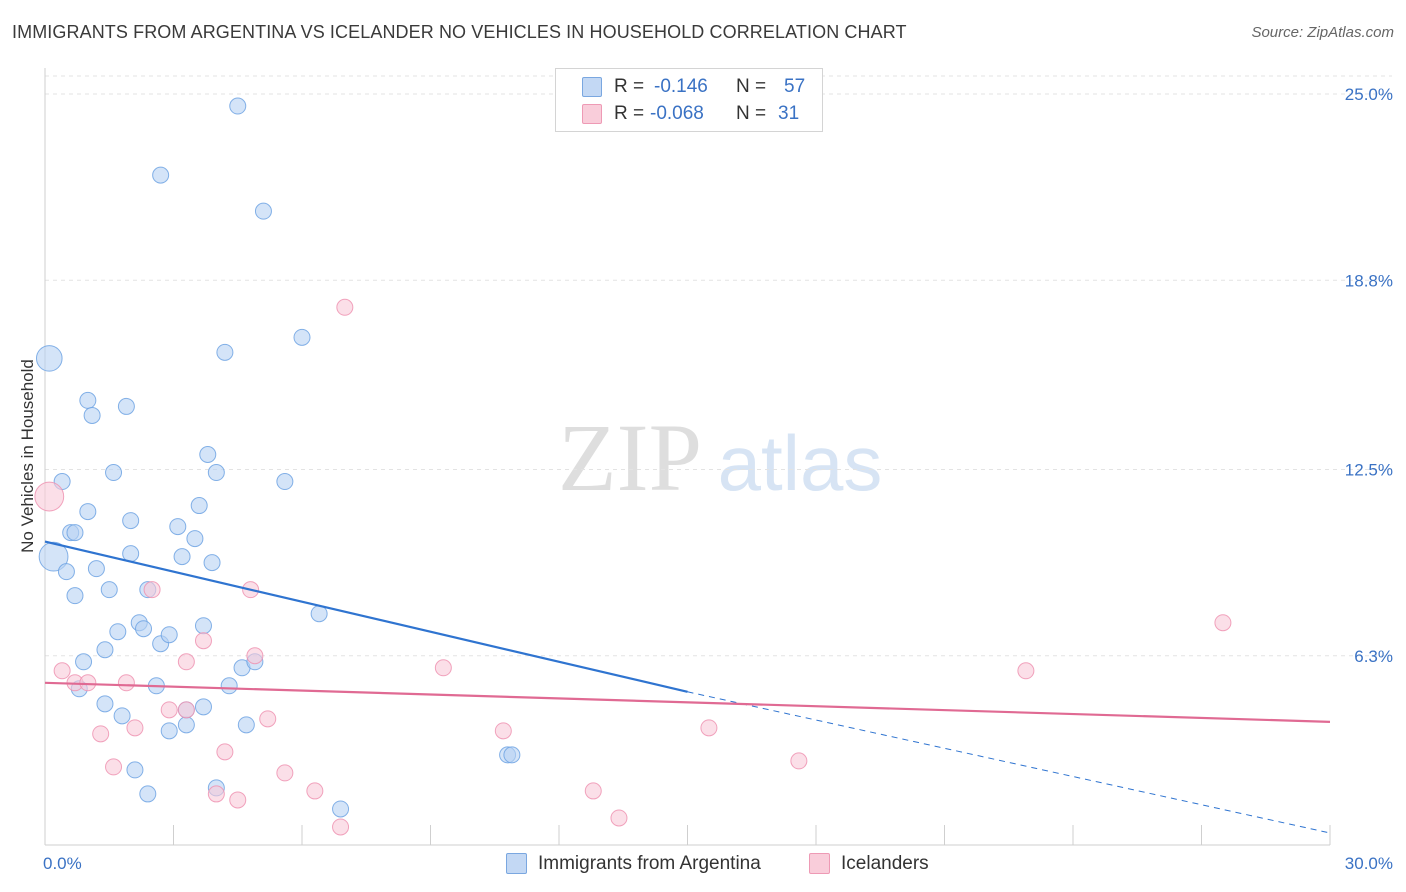 The height and width of the screenshot is (892, 1406). I want to click on argentina-trend-line, so click(366, 616).